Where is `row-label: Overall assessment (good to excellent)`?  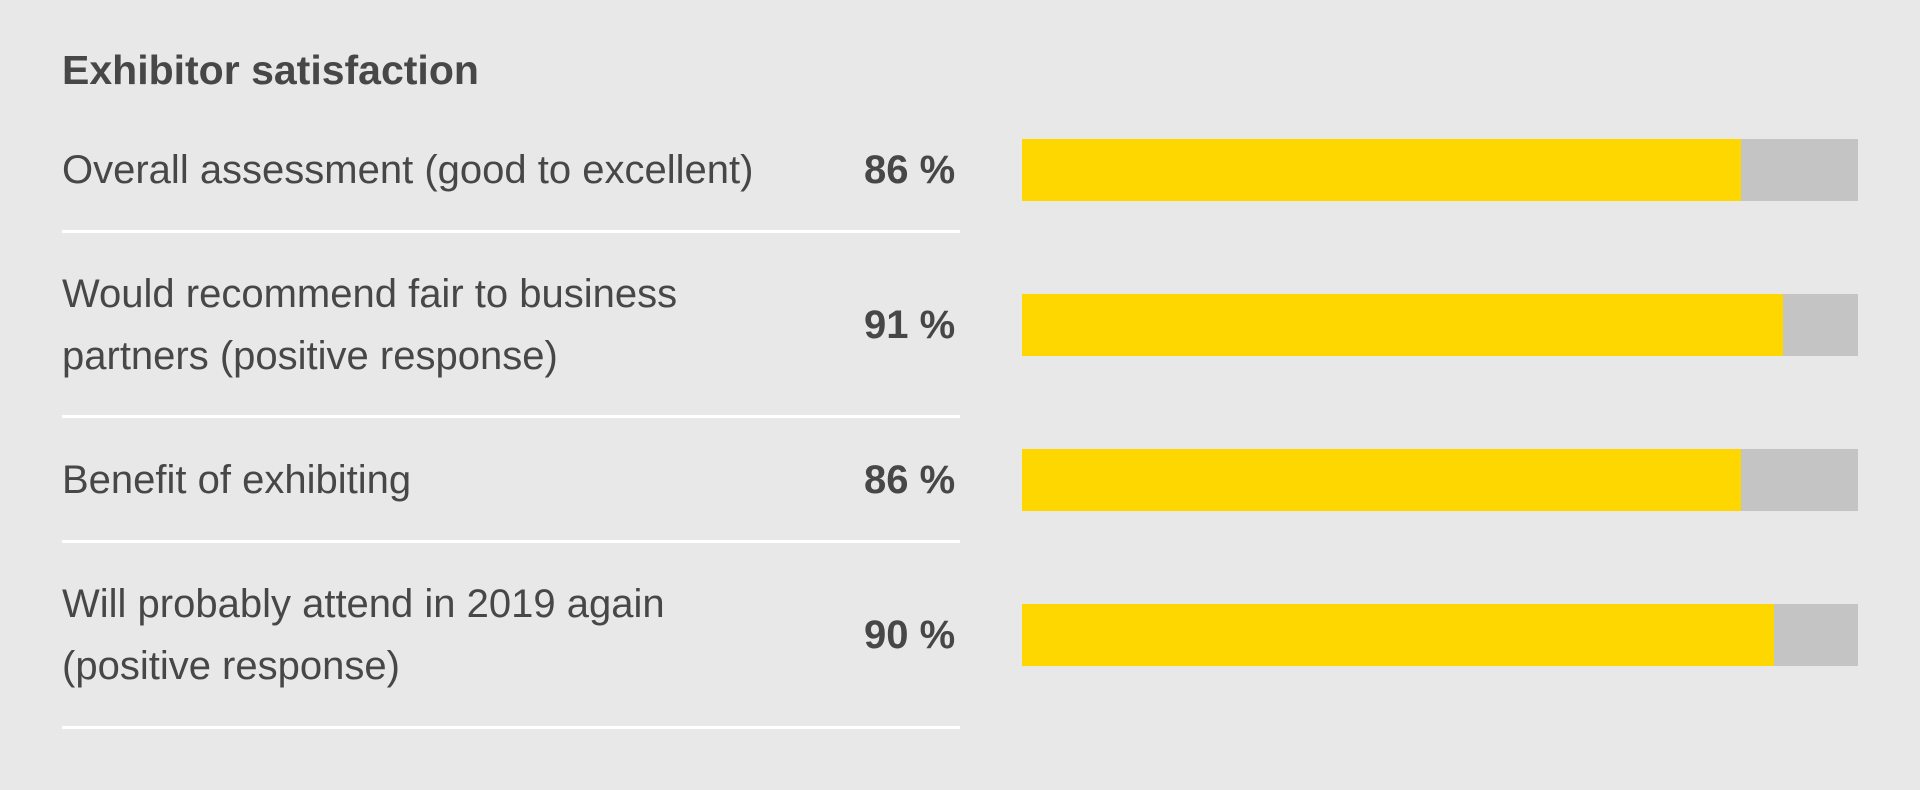 row-label: Overall assessment (good to excellent) is located at coordinates (462, 170).